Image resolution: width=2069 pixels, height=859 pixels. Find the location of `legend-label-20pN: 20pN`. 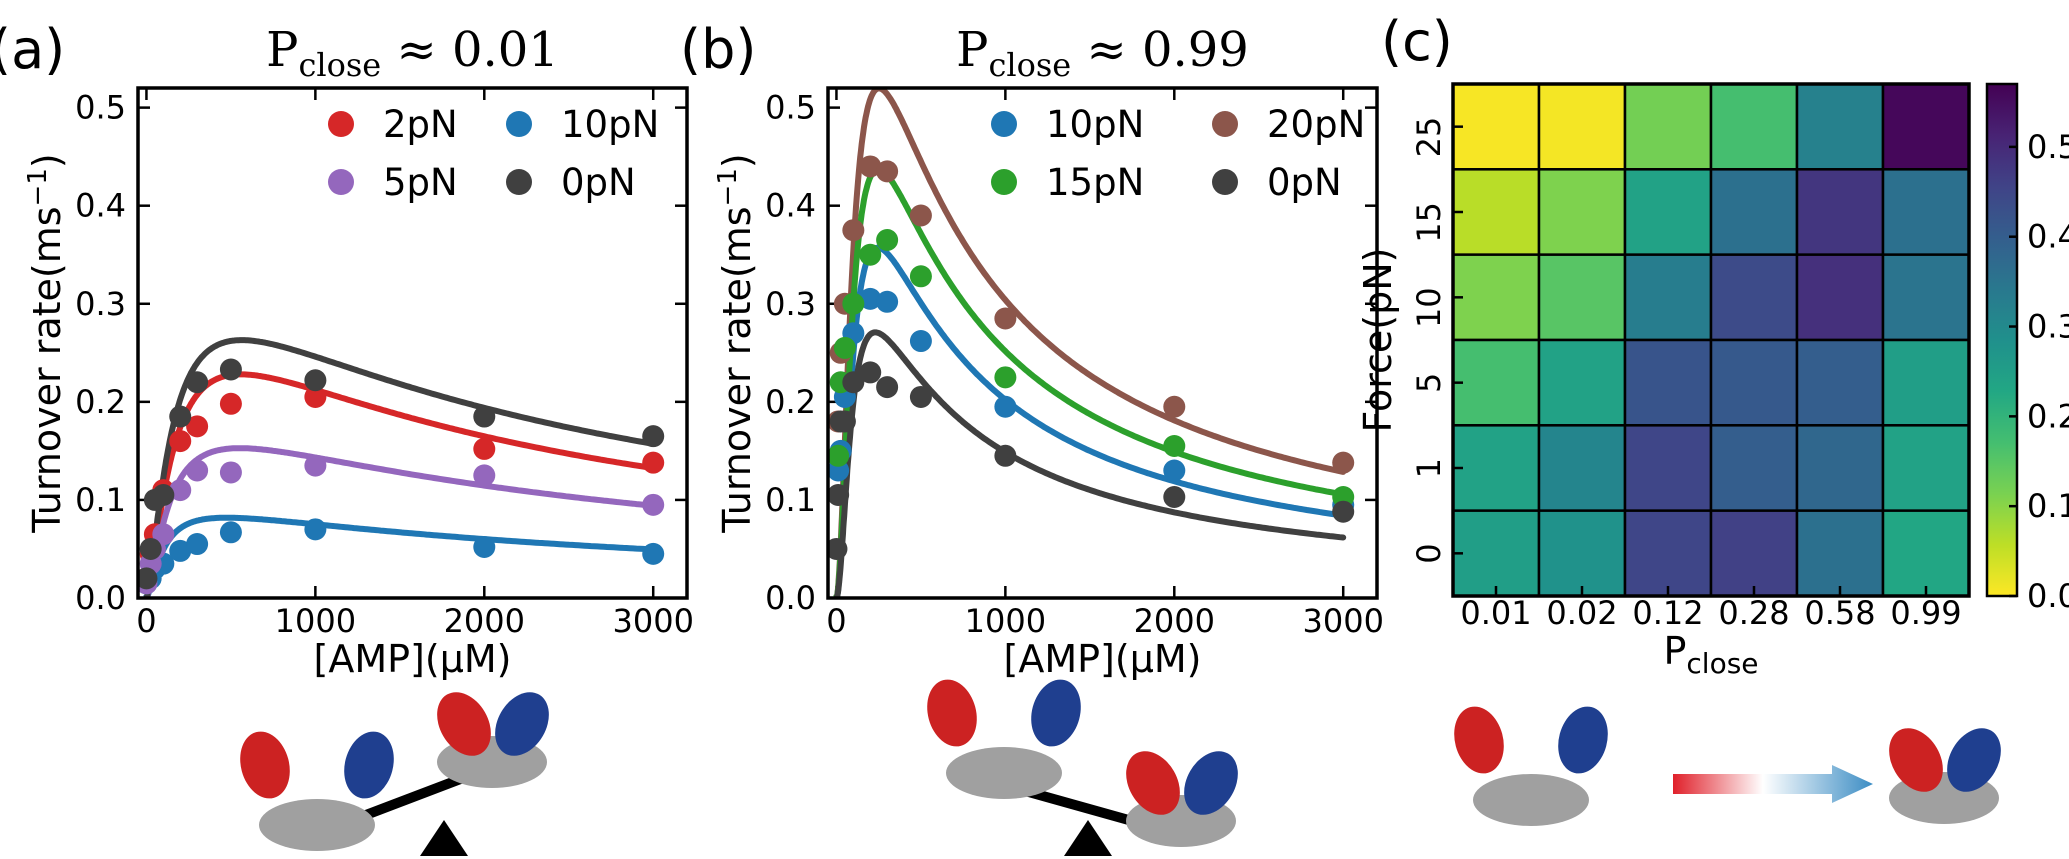

legend-label-20pN: 20pN is located at coordinates (1316, 124).